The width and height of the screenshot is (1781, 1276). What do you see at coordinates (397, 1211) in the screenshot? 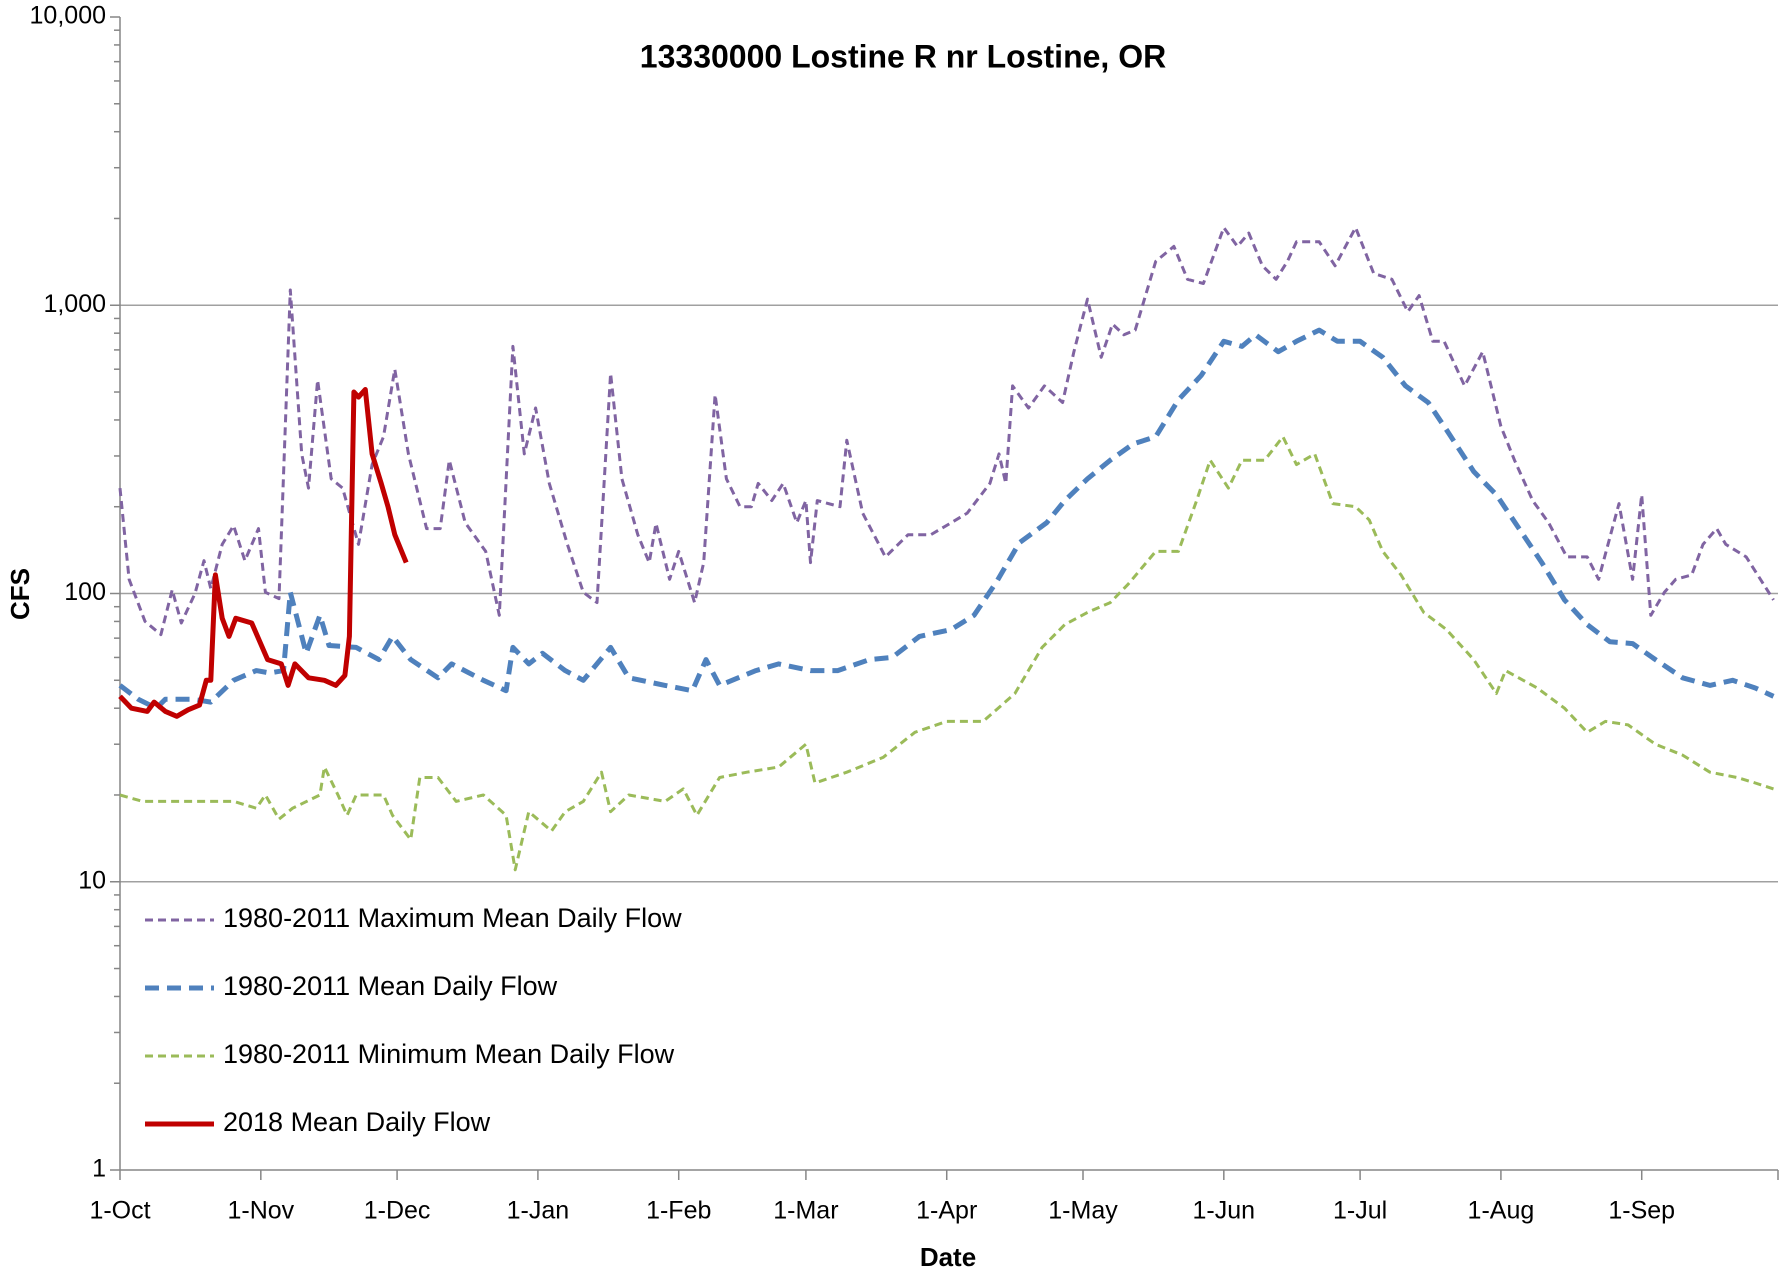
I see `x-tick-label: 1-Dec` at bounding box center [397, 1211].